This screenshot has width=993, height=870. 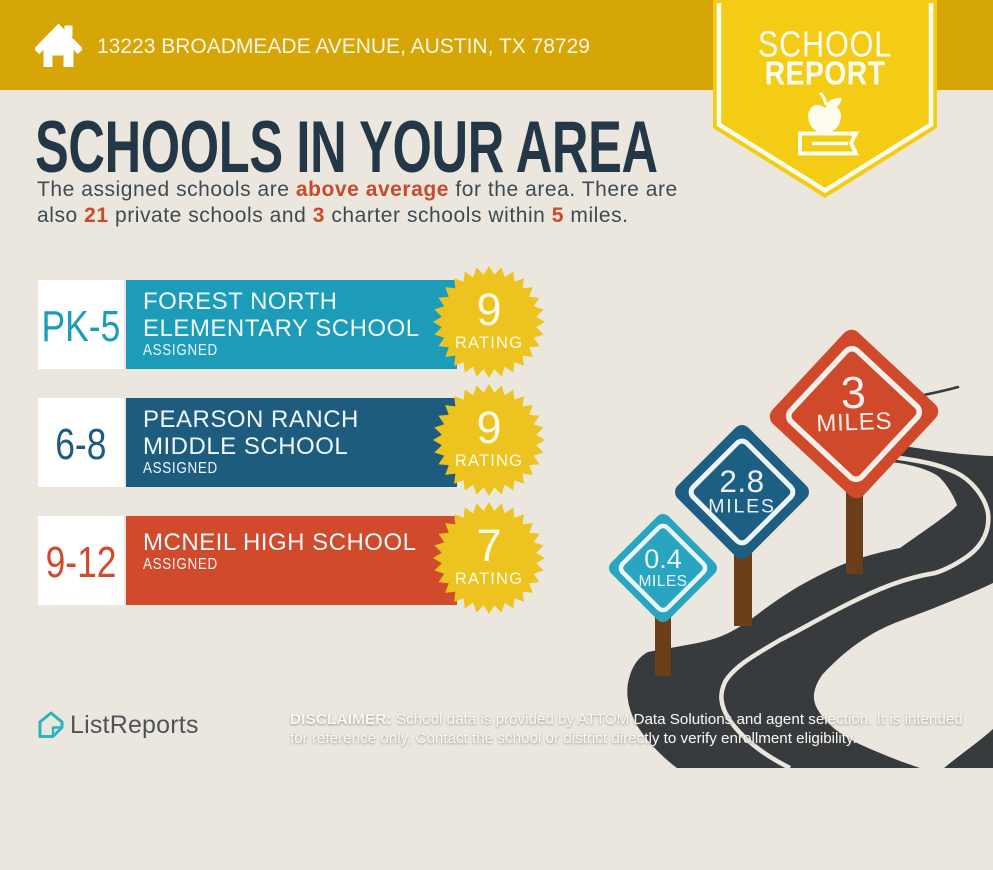 I want to click on svg-text: REPORT, so click(x=825, y=73).